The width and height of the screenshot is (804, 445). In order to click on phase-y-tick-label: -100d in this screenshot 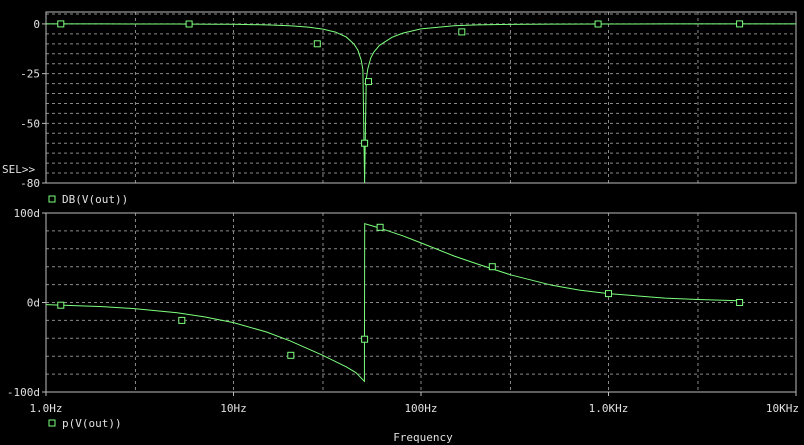, I will do `click(23, 392)`.